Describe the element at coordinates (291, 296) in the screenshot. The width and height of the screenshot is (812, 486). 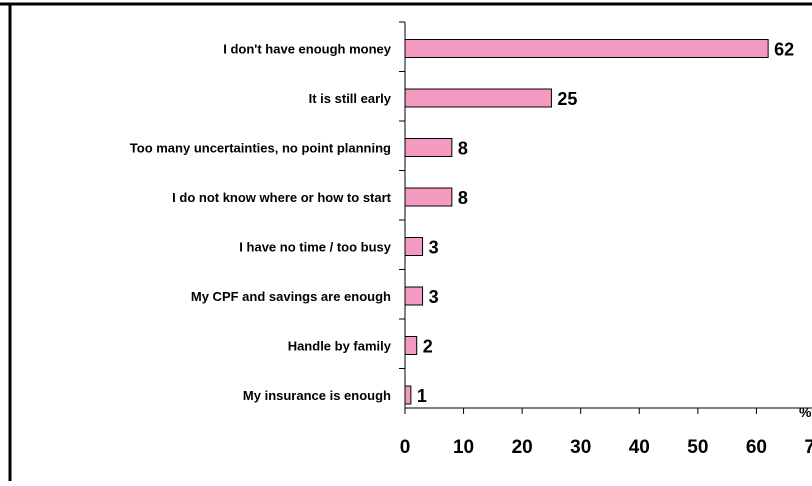
I see `category-label: My CPF and savings are enough` at that location.